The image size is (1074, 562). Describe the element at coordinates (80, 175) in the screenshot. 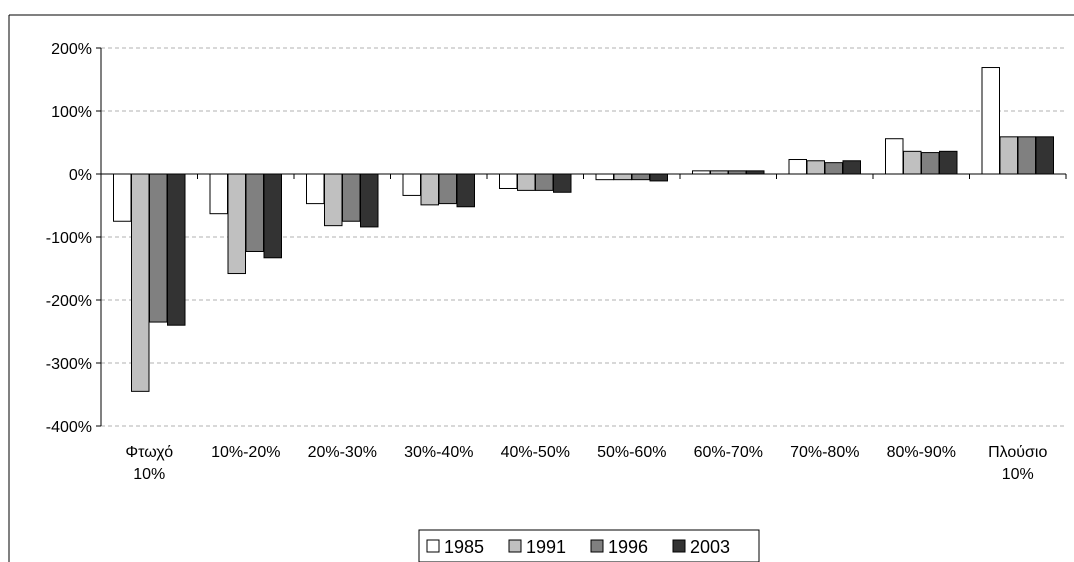

I see `y-tick-label: 0%` at that location.